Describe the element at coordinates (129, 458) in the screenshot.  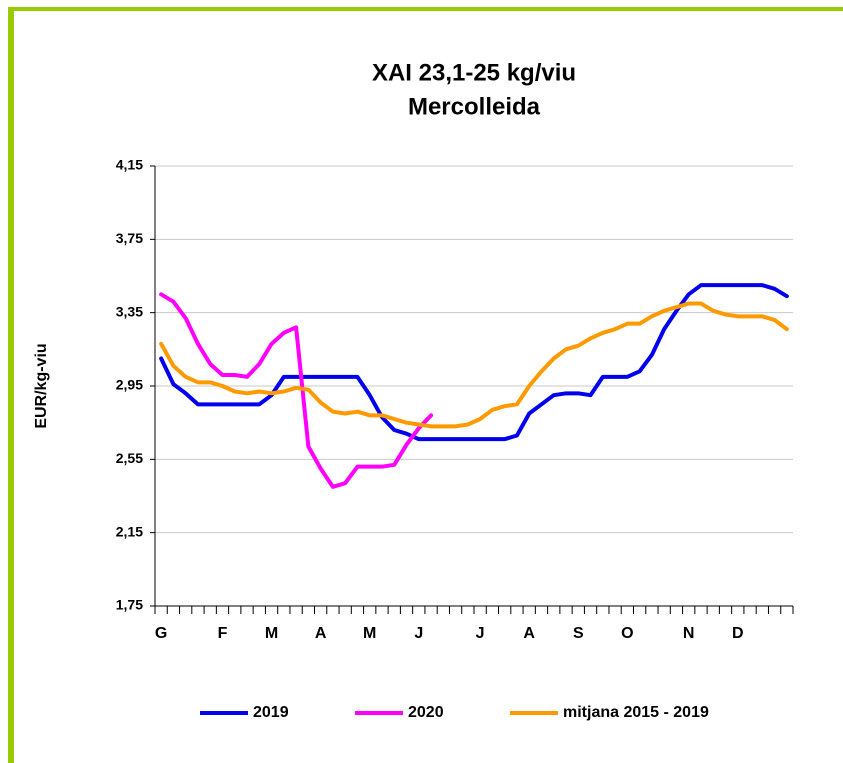
I see `y-tick-label: 2,55` at that location.